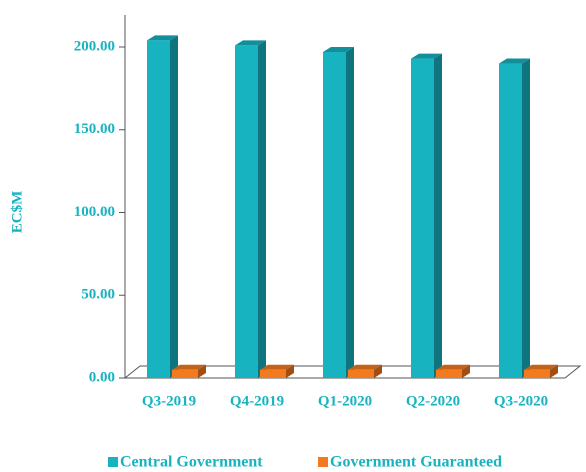 This screenshot has height=472, width=586. Describe the element at coordinates (94, 129) in the screenshot. I see `y-tick-label: 150.00` at that location.